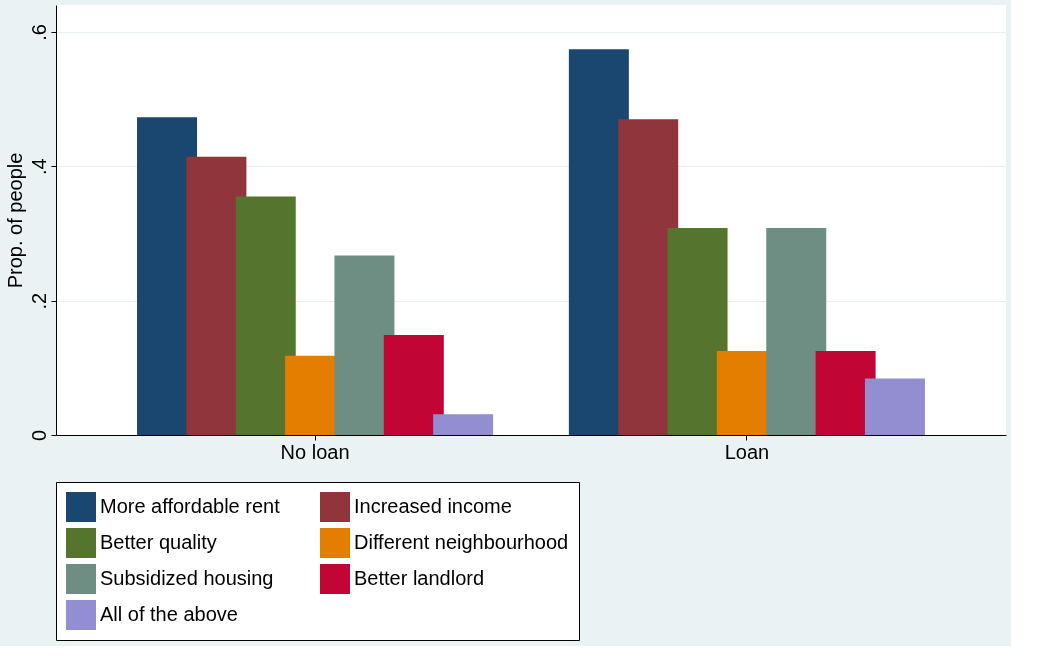  What do you see at coordinates (747, 451) in the screenshot?
I see `x-tick-label: Loan` at bounding box center [747, 451].